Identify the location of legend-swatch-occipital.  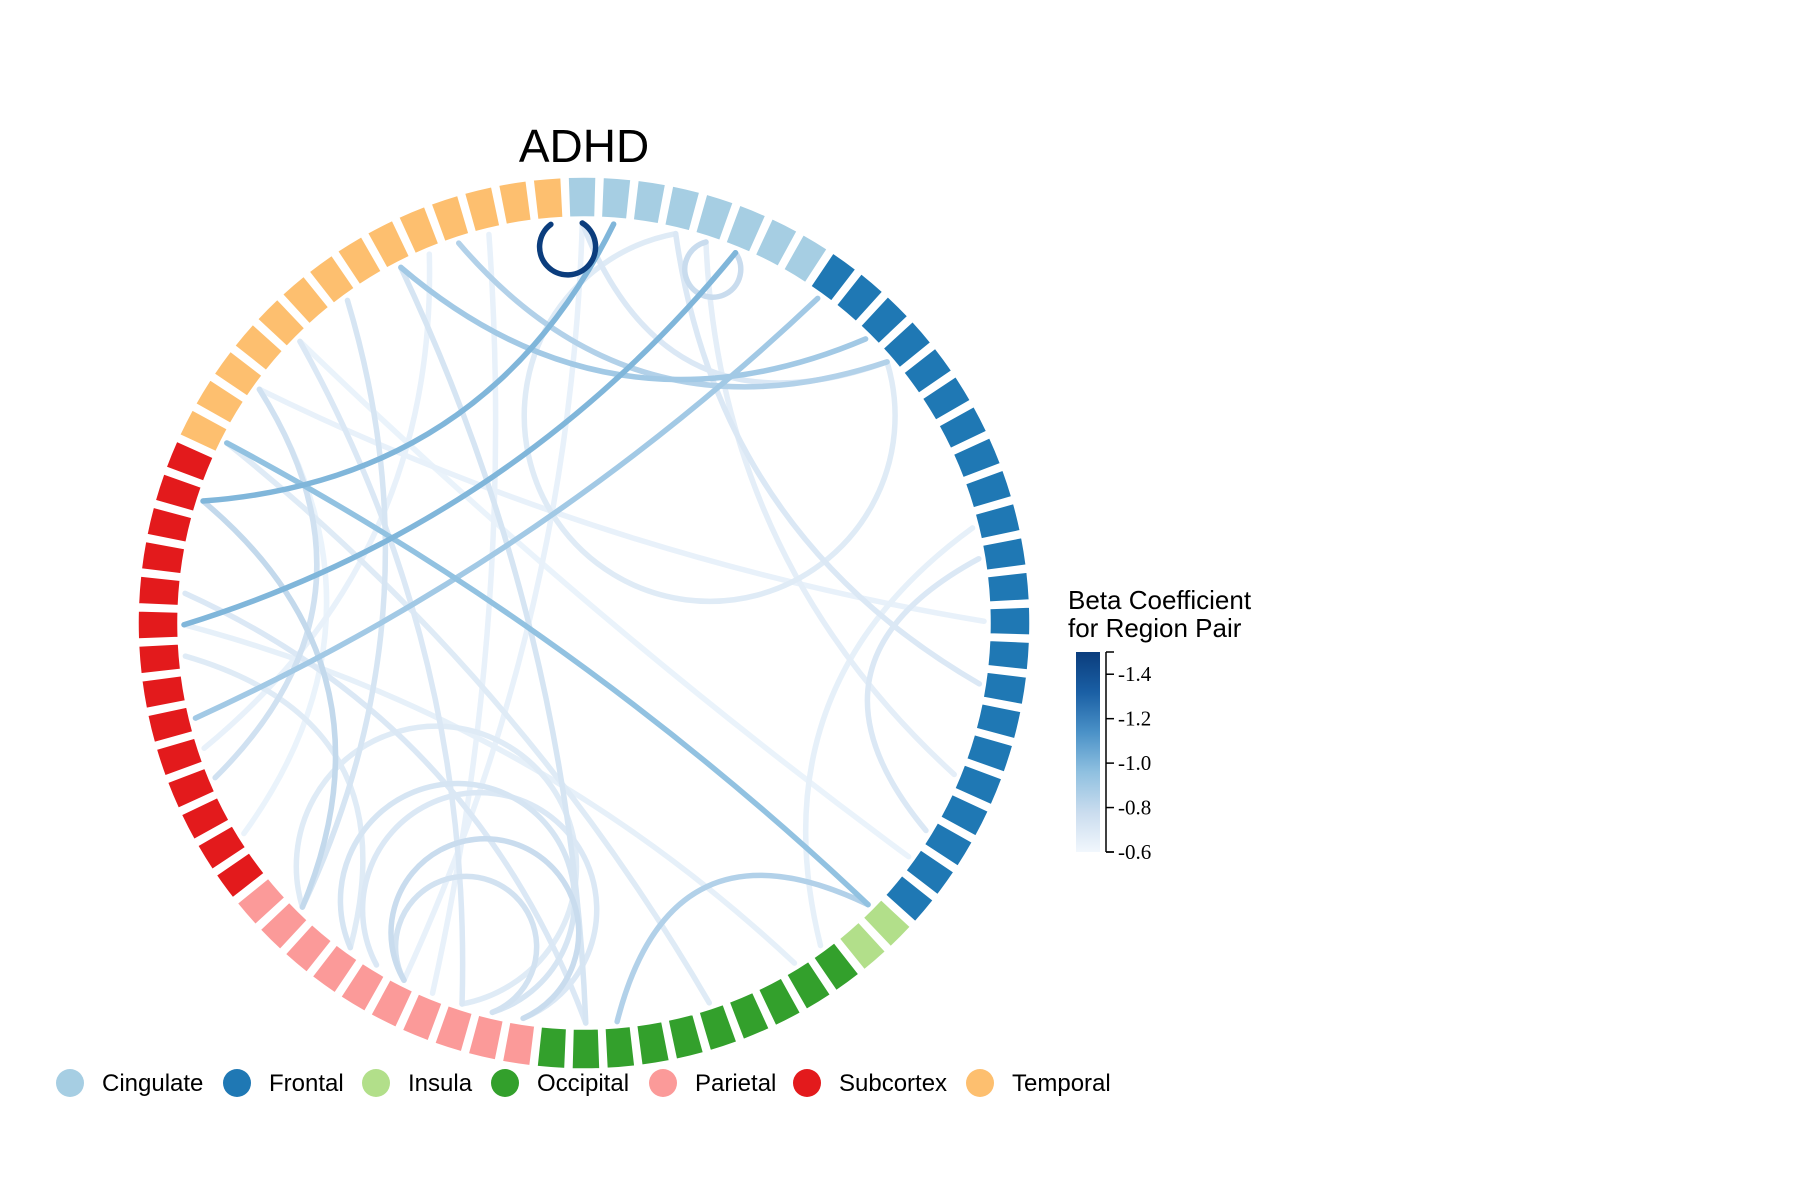
(505, 1083).